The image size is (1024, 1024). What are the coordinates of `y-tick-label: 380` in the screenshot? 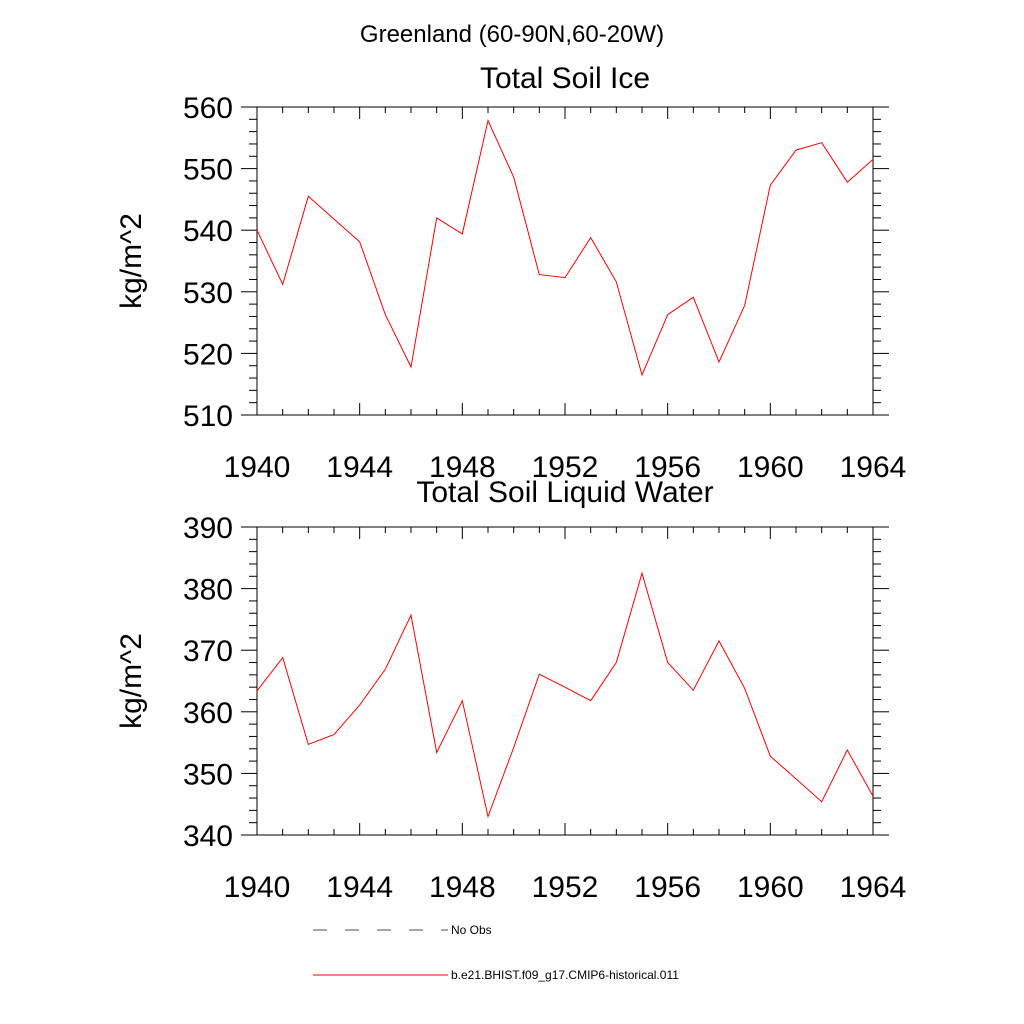 It's located at (208, 590).